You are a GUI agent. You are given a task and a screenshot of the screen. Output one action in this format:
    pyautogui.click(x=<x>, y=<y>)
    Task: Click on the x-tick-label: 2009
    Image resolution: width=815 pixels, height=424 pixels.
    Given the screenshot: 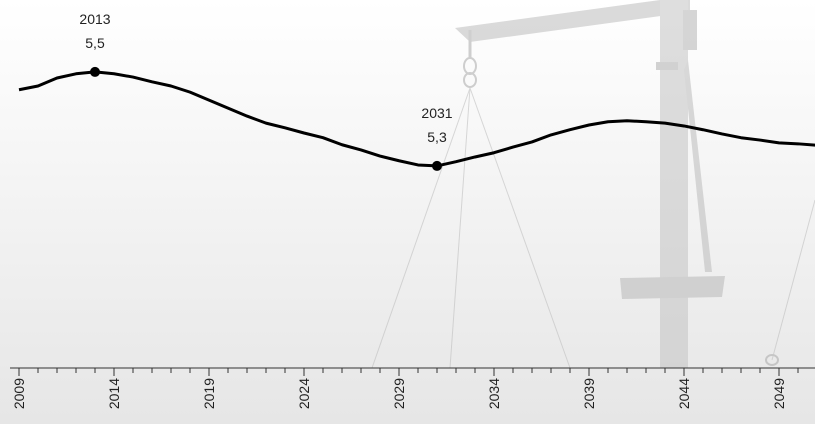 What is the action you would take?
    pyautogui.click(x=19, y=393)
    